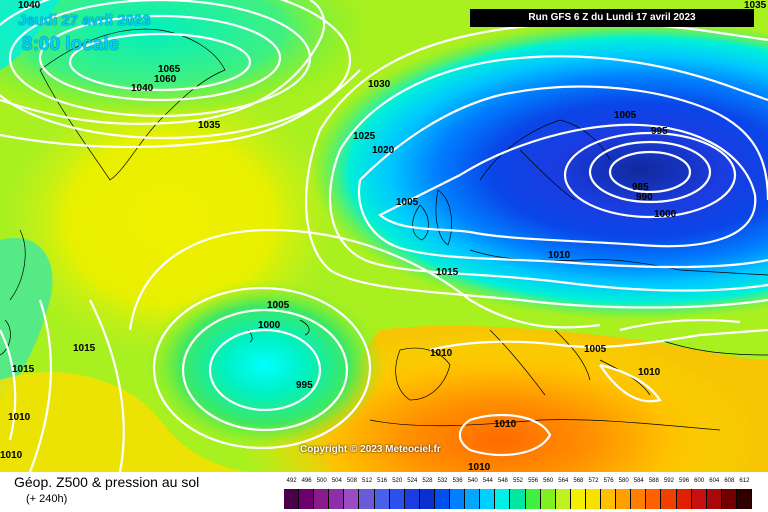 The height and width of the screenshot is (512, 768). What do you see at coordinates (383, 150) in the screenshot?
I see `isobar-label: 1020` at bounding box center [383, 150].